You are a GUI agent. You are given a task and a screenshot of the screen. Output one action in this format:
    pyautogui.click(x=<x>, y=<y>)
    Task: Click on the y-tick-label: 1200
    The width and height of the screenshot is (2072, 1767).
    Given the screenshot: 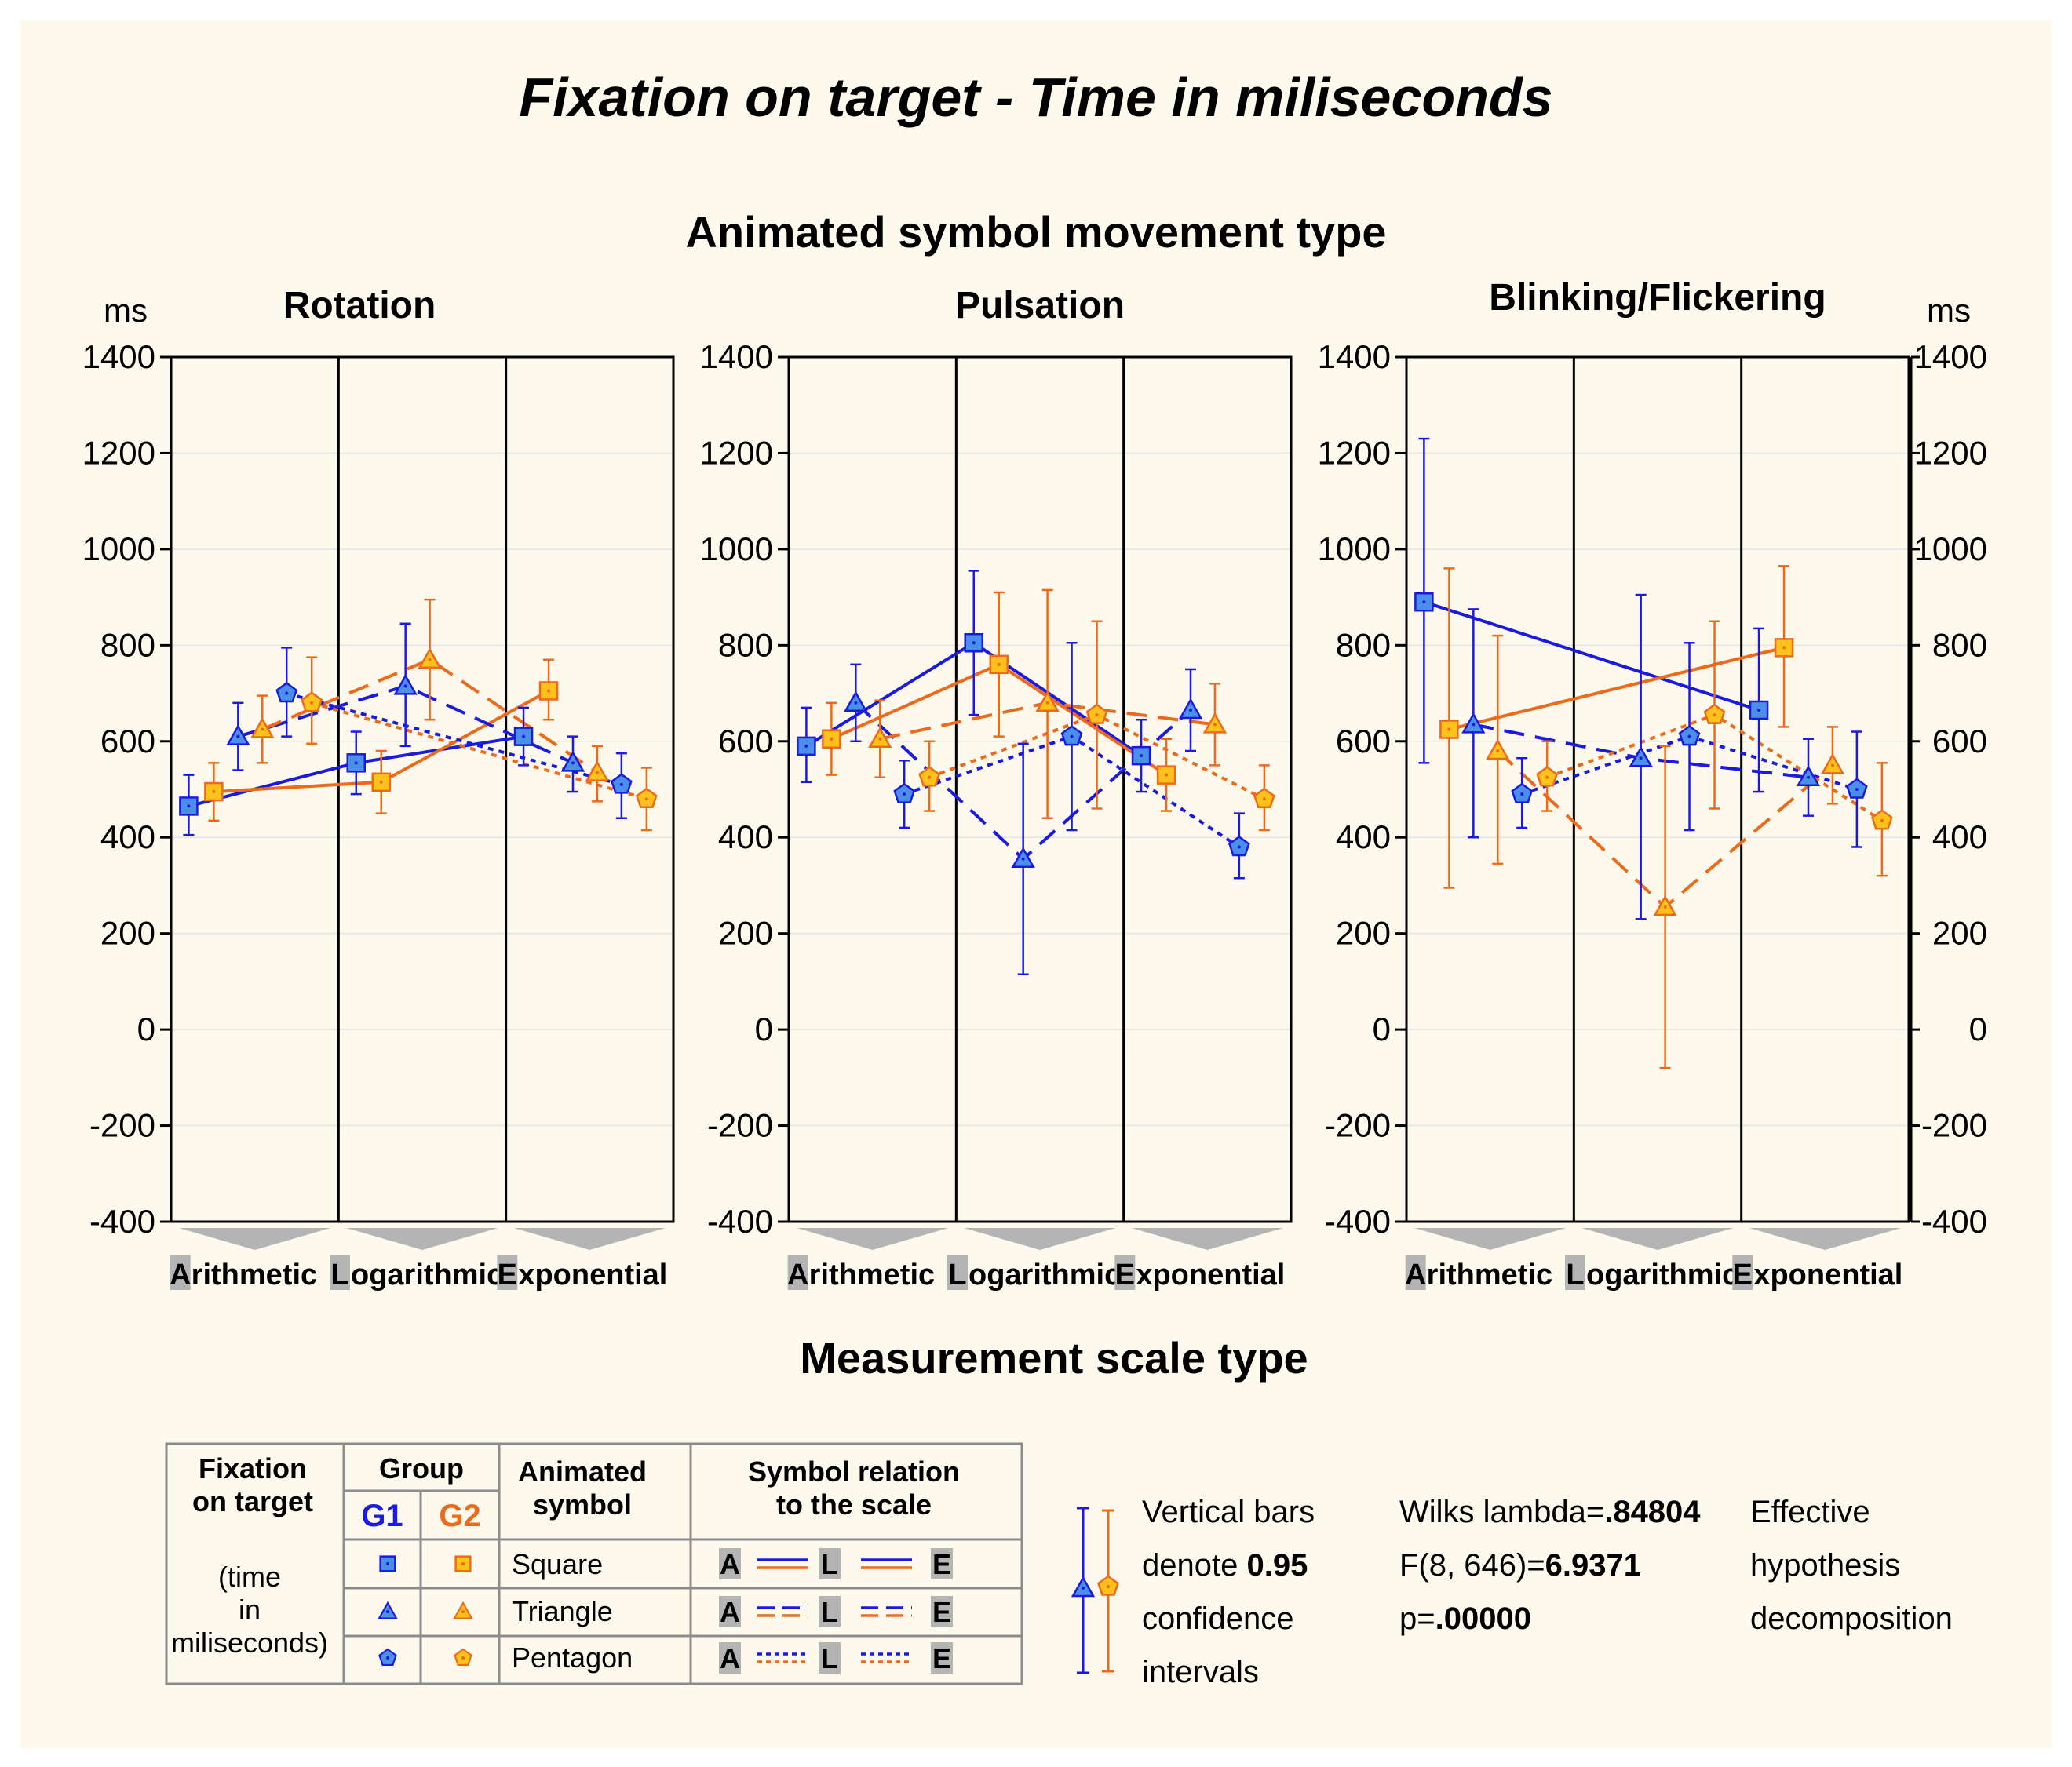 What is the action you would take?
    pyautogui.click(x=1354, y=452)
    